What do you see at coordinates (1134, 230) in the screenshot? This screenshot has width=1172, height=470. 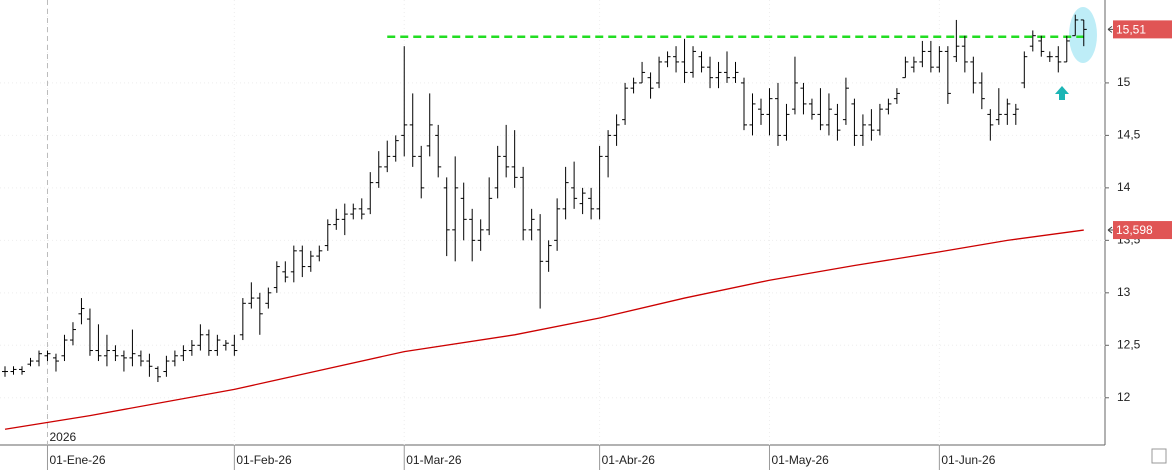 I see `price-tag-label: 13,598` at bounding box center [1134, 230].